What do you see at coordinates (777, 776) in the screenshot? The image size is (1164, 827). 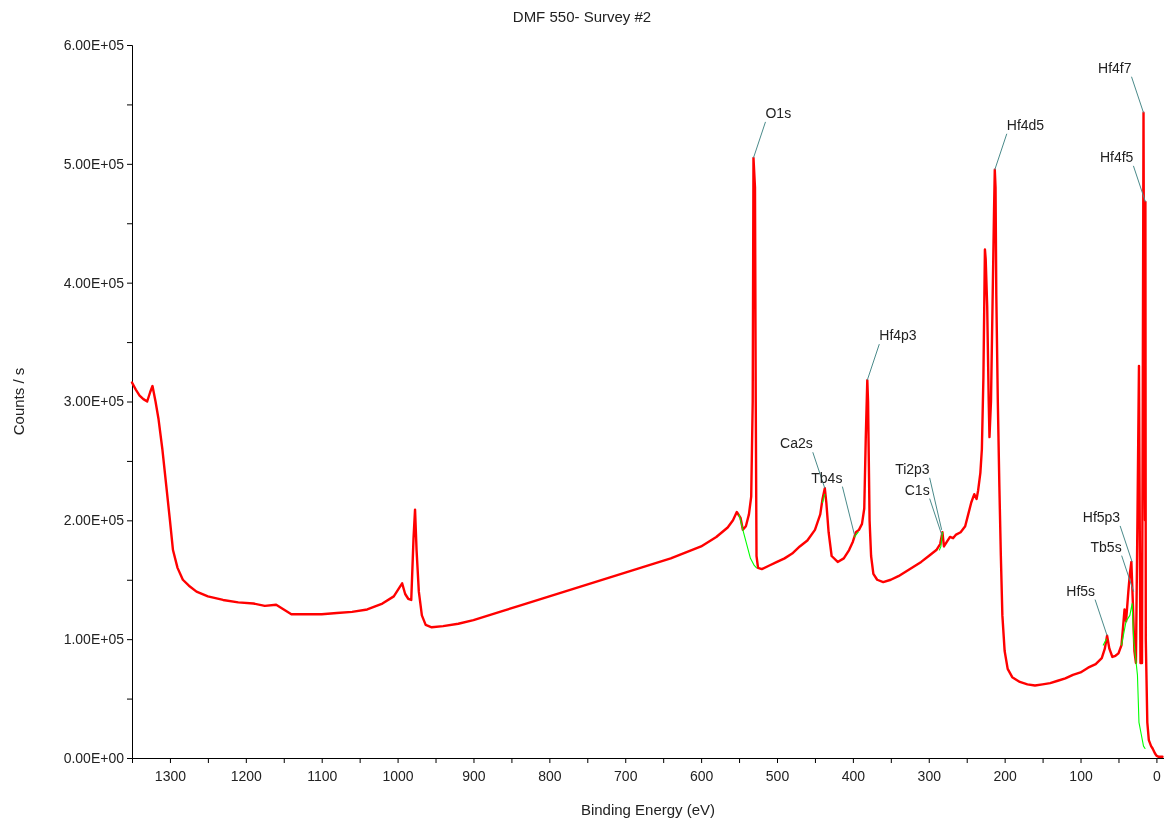 I see `x-tick-label: 500` at bounding box center [777, 776].